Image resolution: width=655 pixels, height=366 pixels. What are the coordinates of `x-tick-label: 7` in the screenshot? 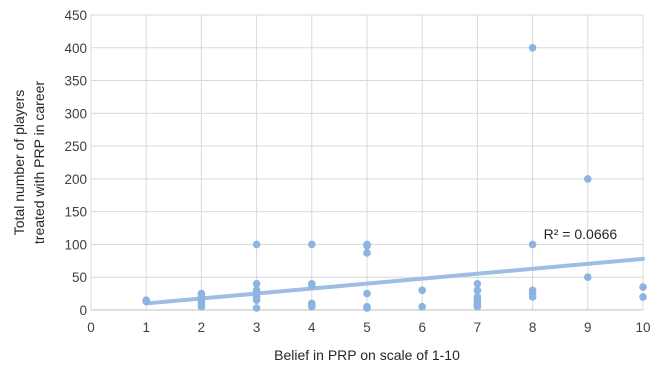 It's located at (478, 327).